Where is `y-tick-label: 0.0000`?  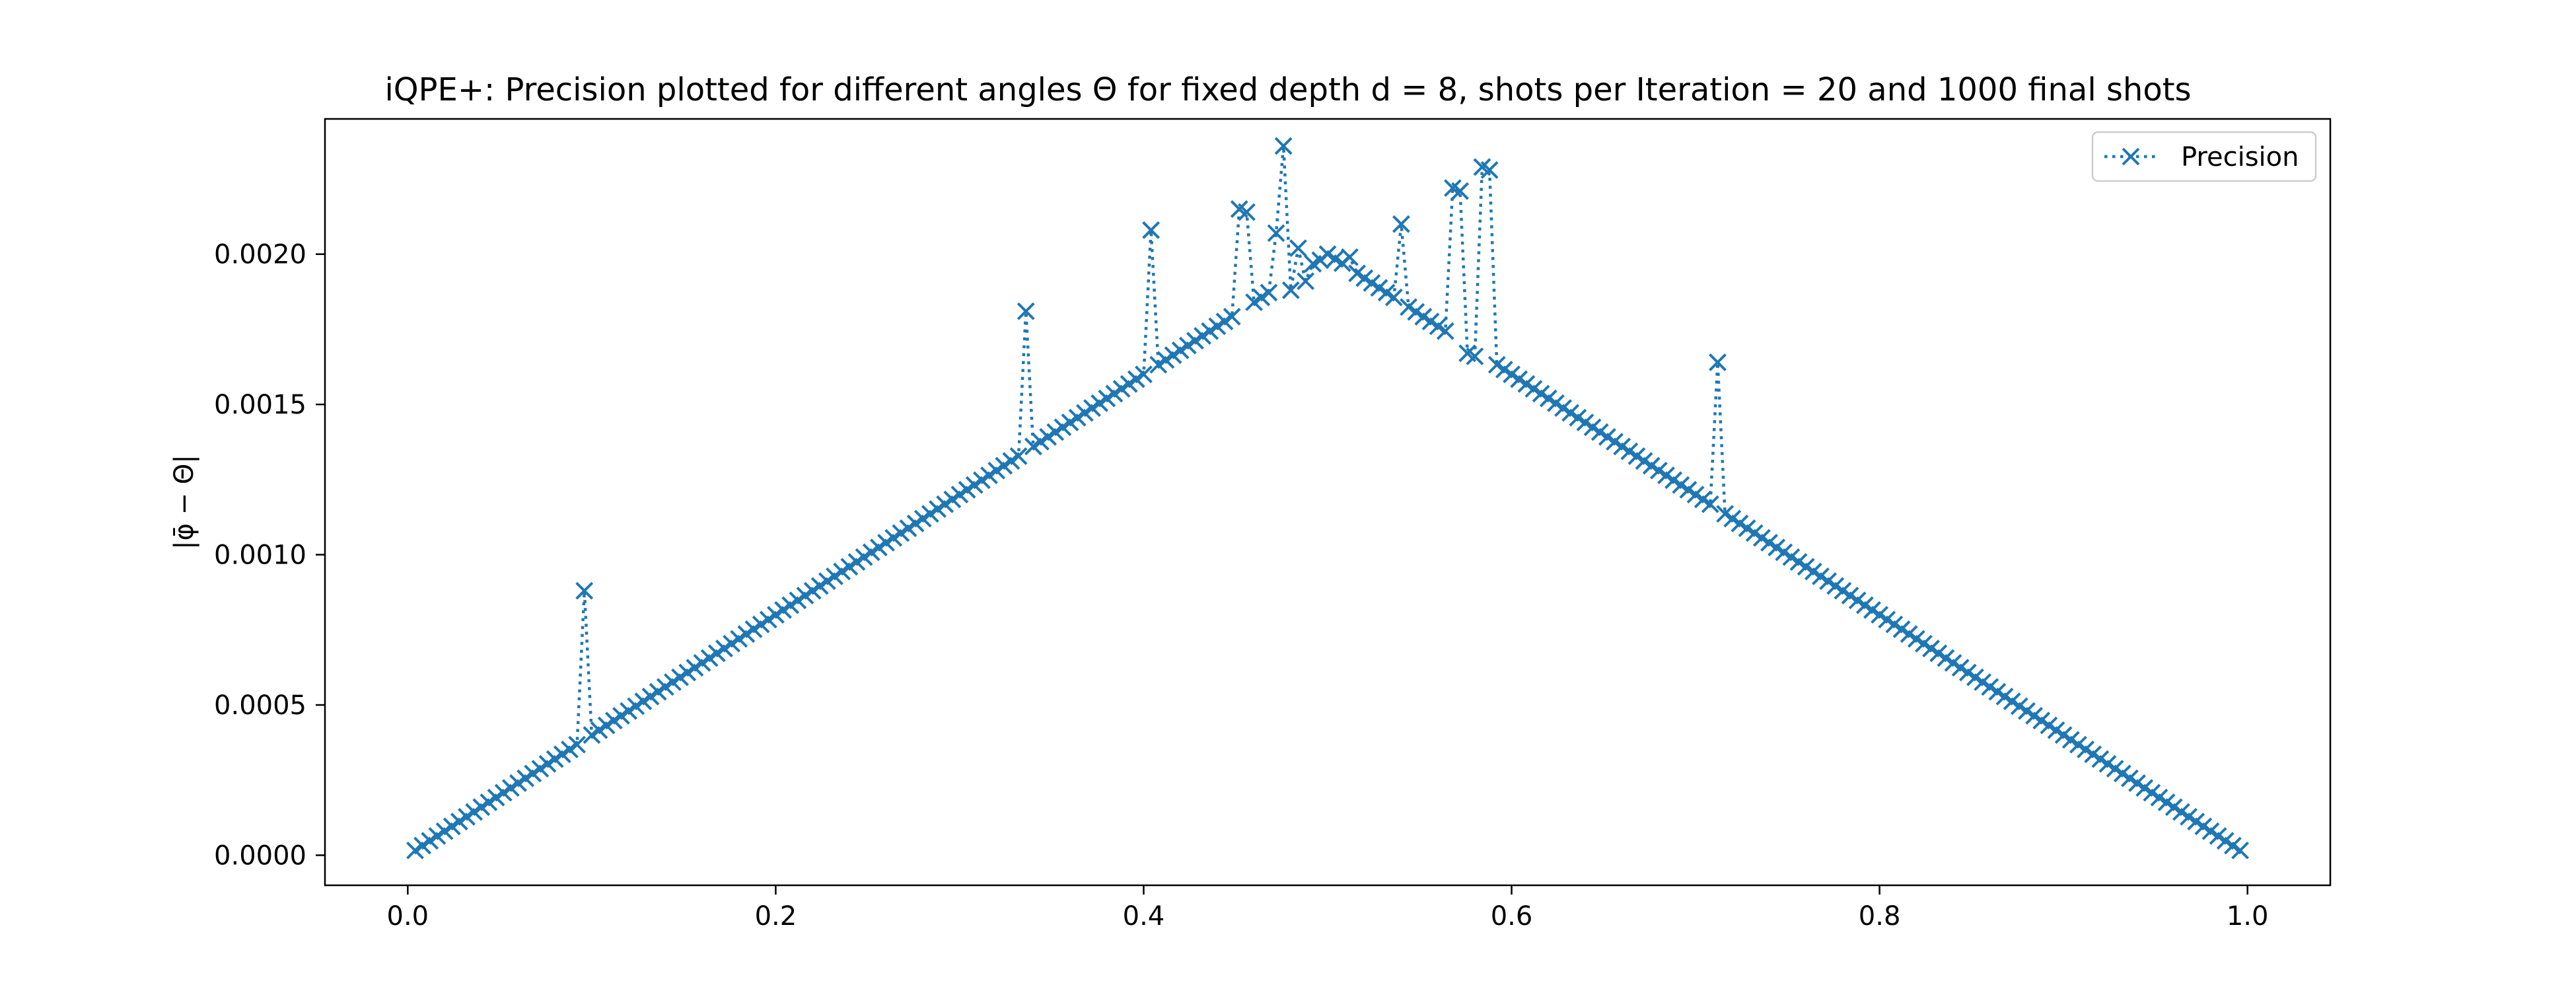
y-tick-label: 0.0000 is located at coordinates (260, 856).